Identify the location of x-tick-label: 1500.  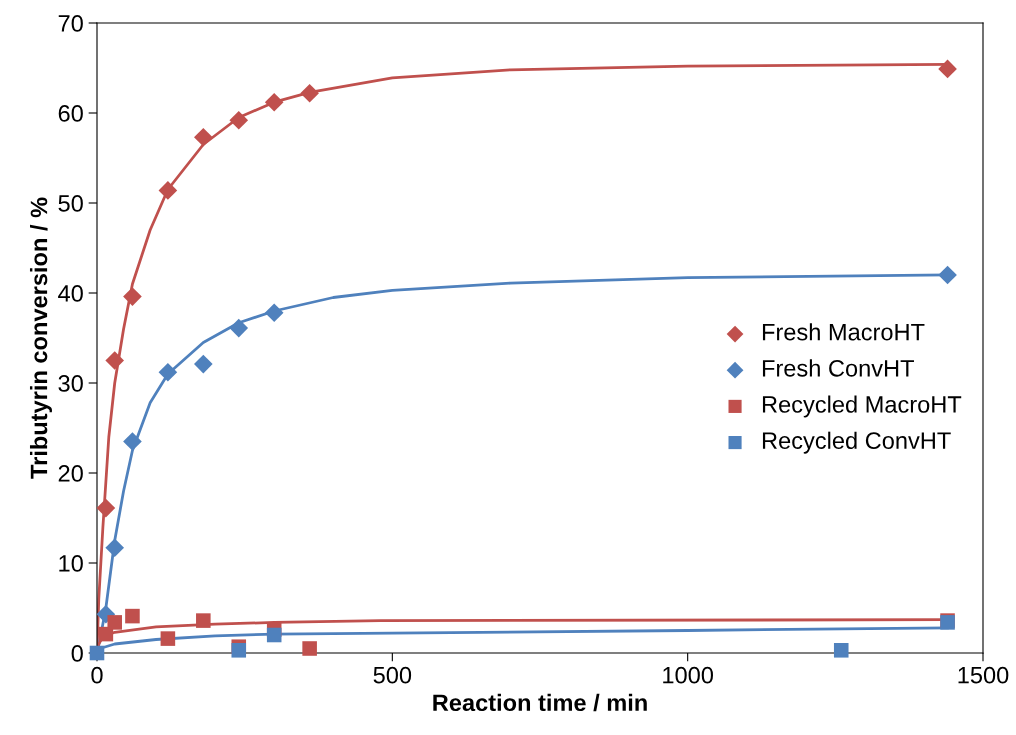
(983, 675).